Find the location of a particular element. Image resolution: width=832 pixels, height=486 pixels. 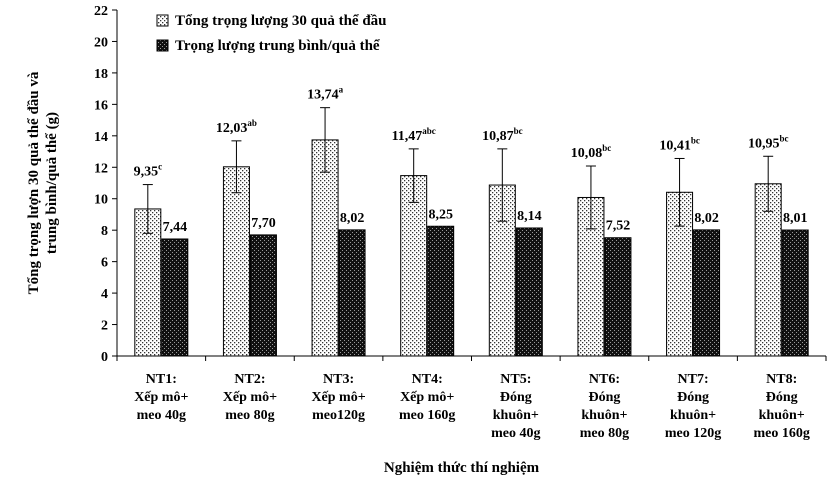

y-tick-label: 22 is located at coordinates (101, 11).